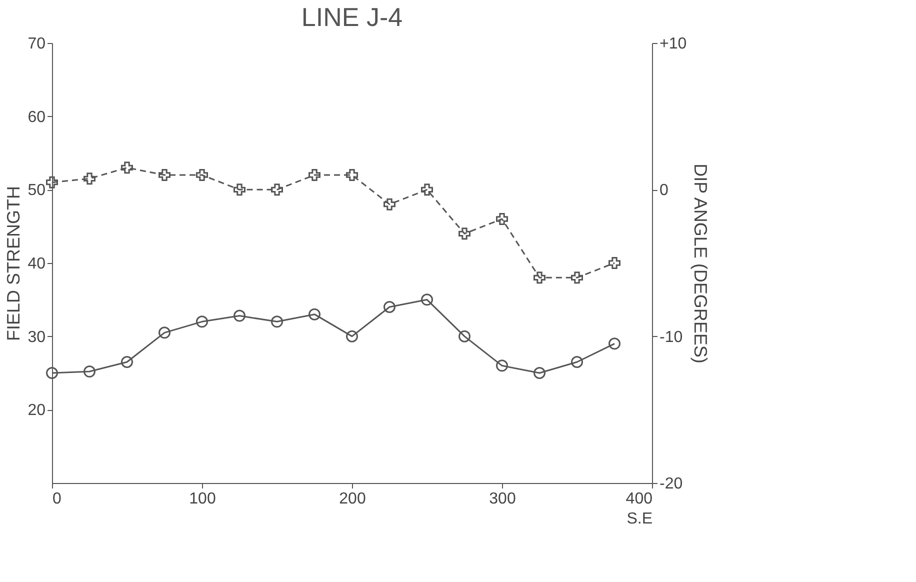 The image size is (916, 582). What do you see at coordinates (352, 17) in the screenshot?
I see `chart-title: LINE J-4` at bounding box center [352, 17].